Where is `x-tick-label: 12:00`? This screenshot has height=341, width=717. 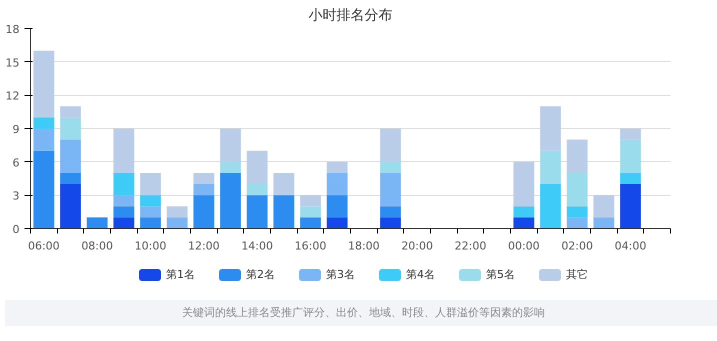
x-tick-label: 12:00 is located at coordinates (204, 246).